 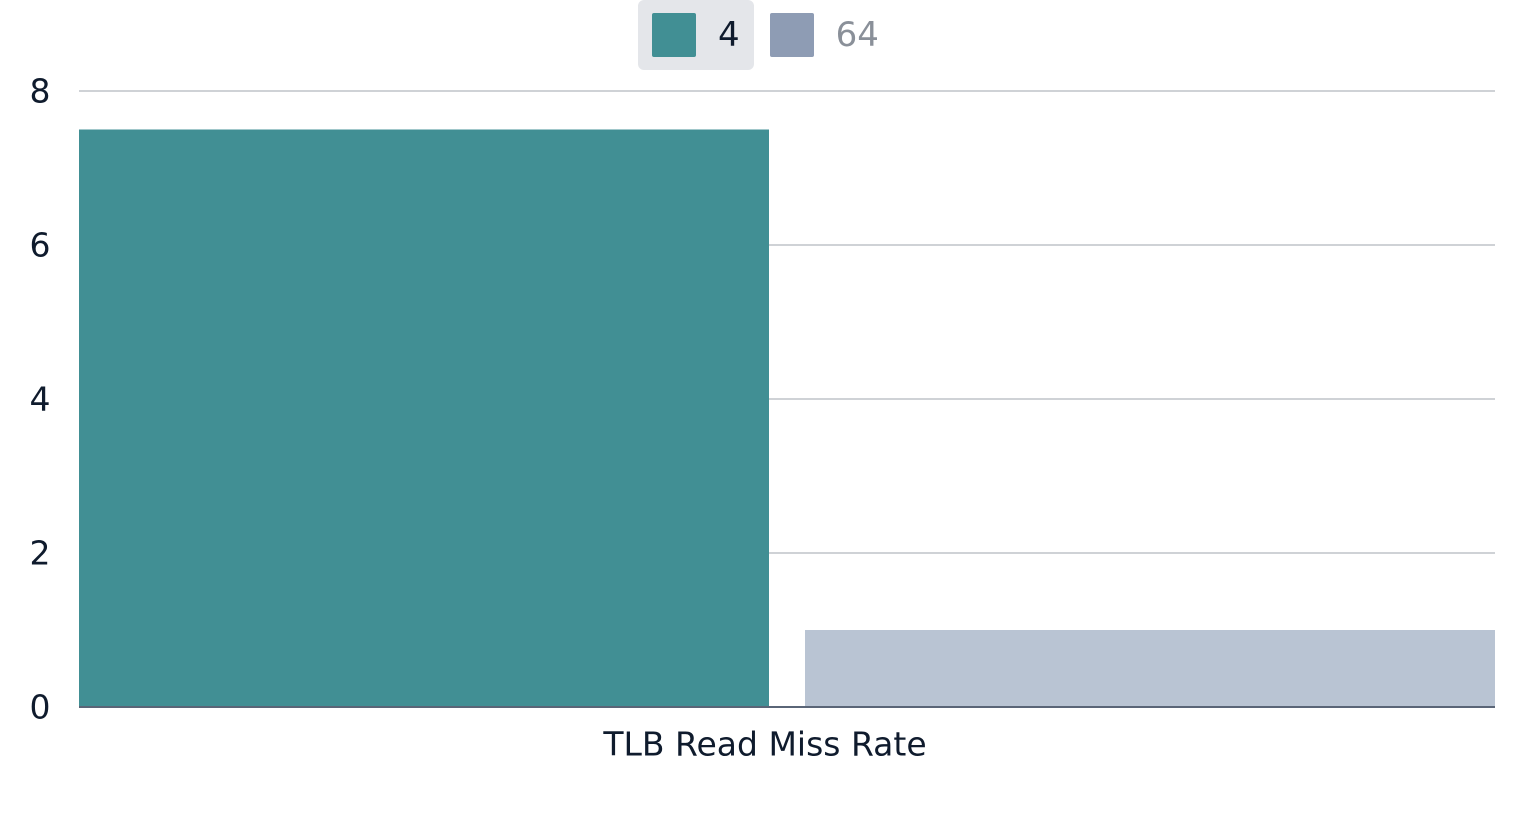 What do you see at coordinates (729, 35) in the screenshot?
I see `legend-label-series-1: 4` at bounding box center [729, 35].